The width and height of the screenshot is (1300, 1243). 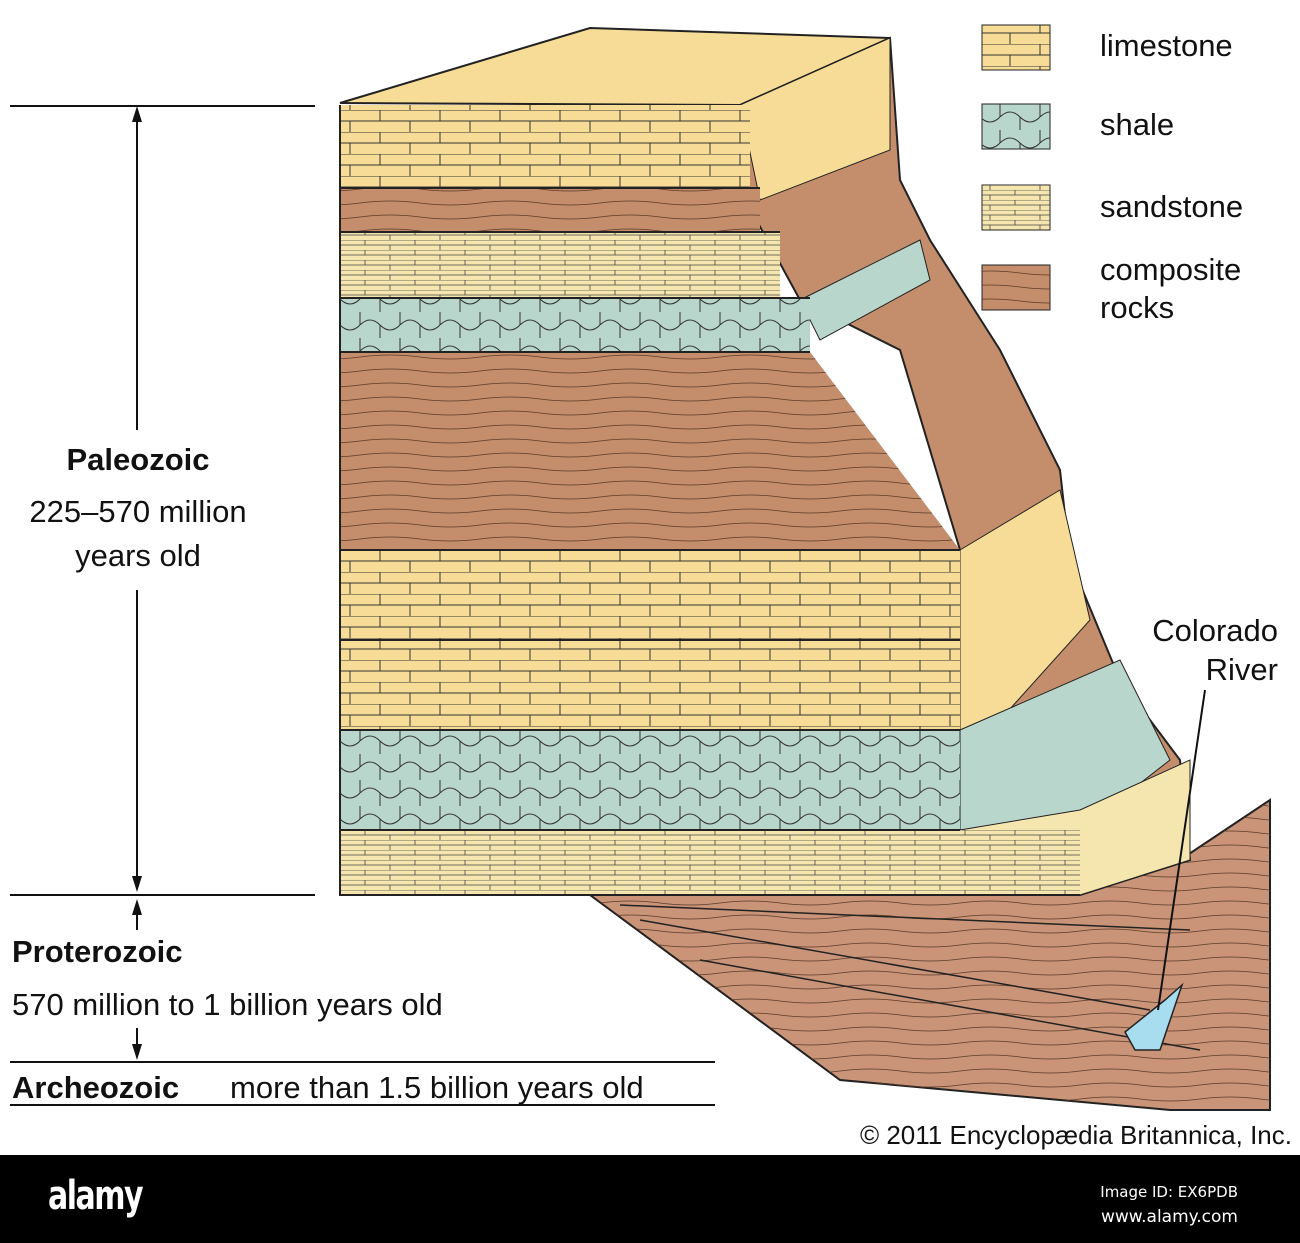 I want to click on archeozoic-label: Archeozoic, so click(x=95, y=1087).